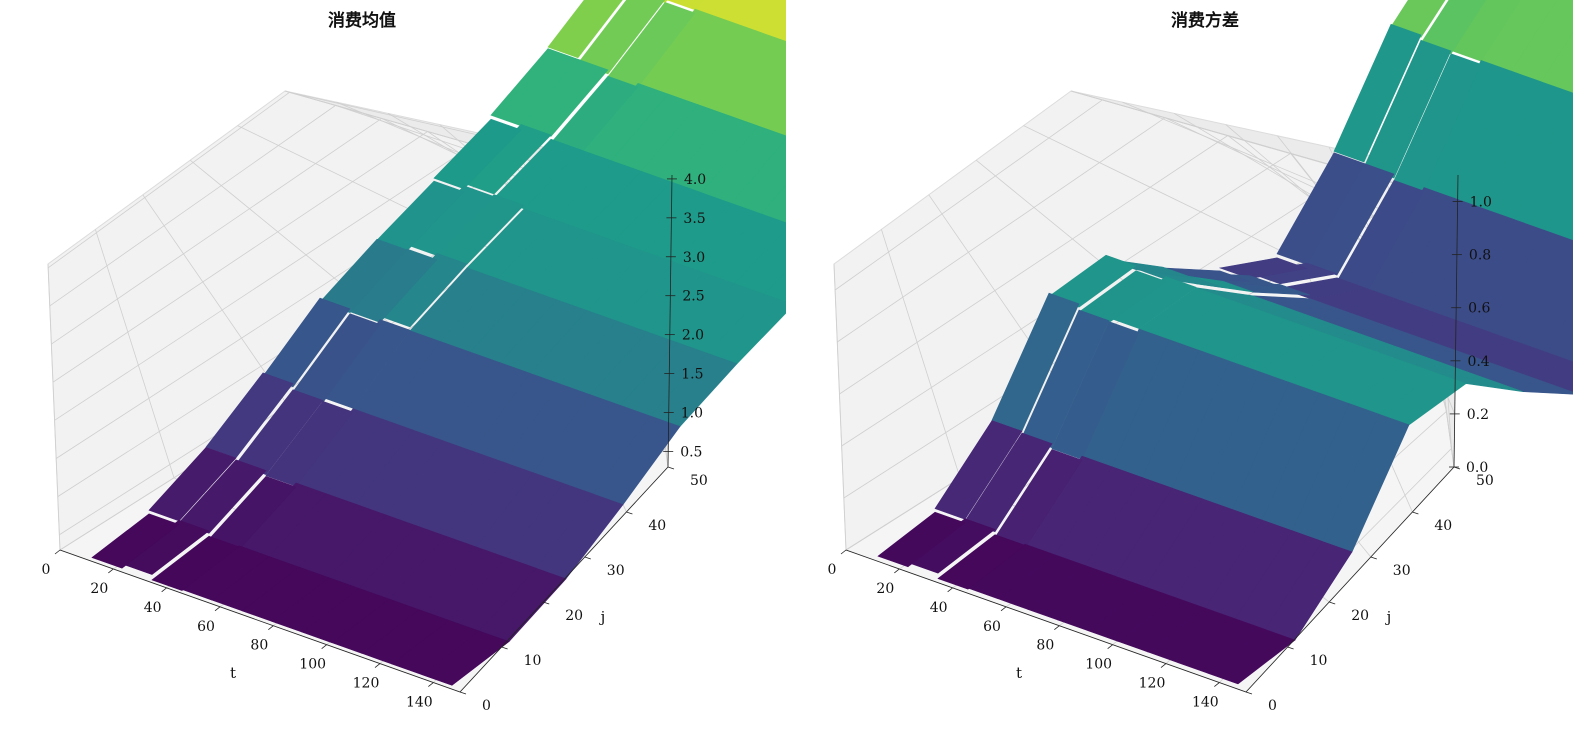 This screenshot has width=1573, height=747. Describe the element at coordinates (1480, 256) in the screenshot. I see `z-tick-label: 0.8` at that location.